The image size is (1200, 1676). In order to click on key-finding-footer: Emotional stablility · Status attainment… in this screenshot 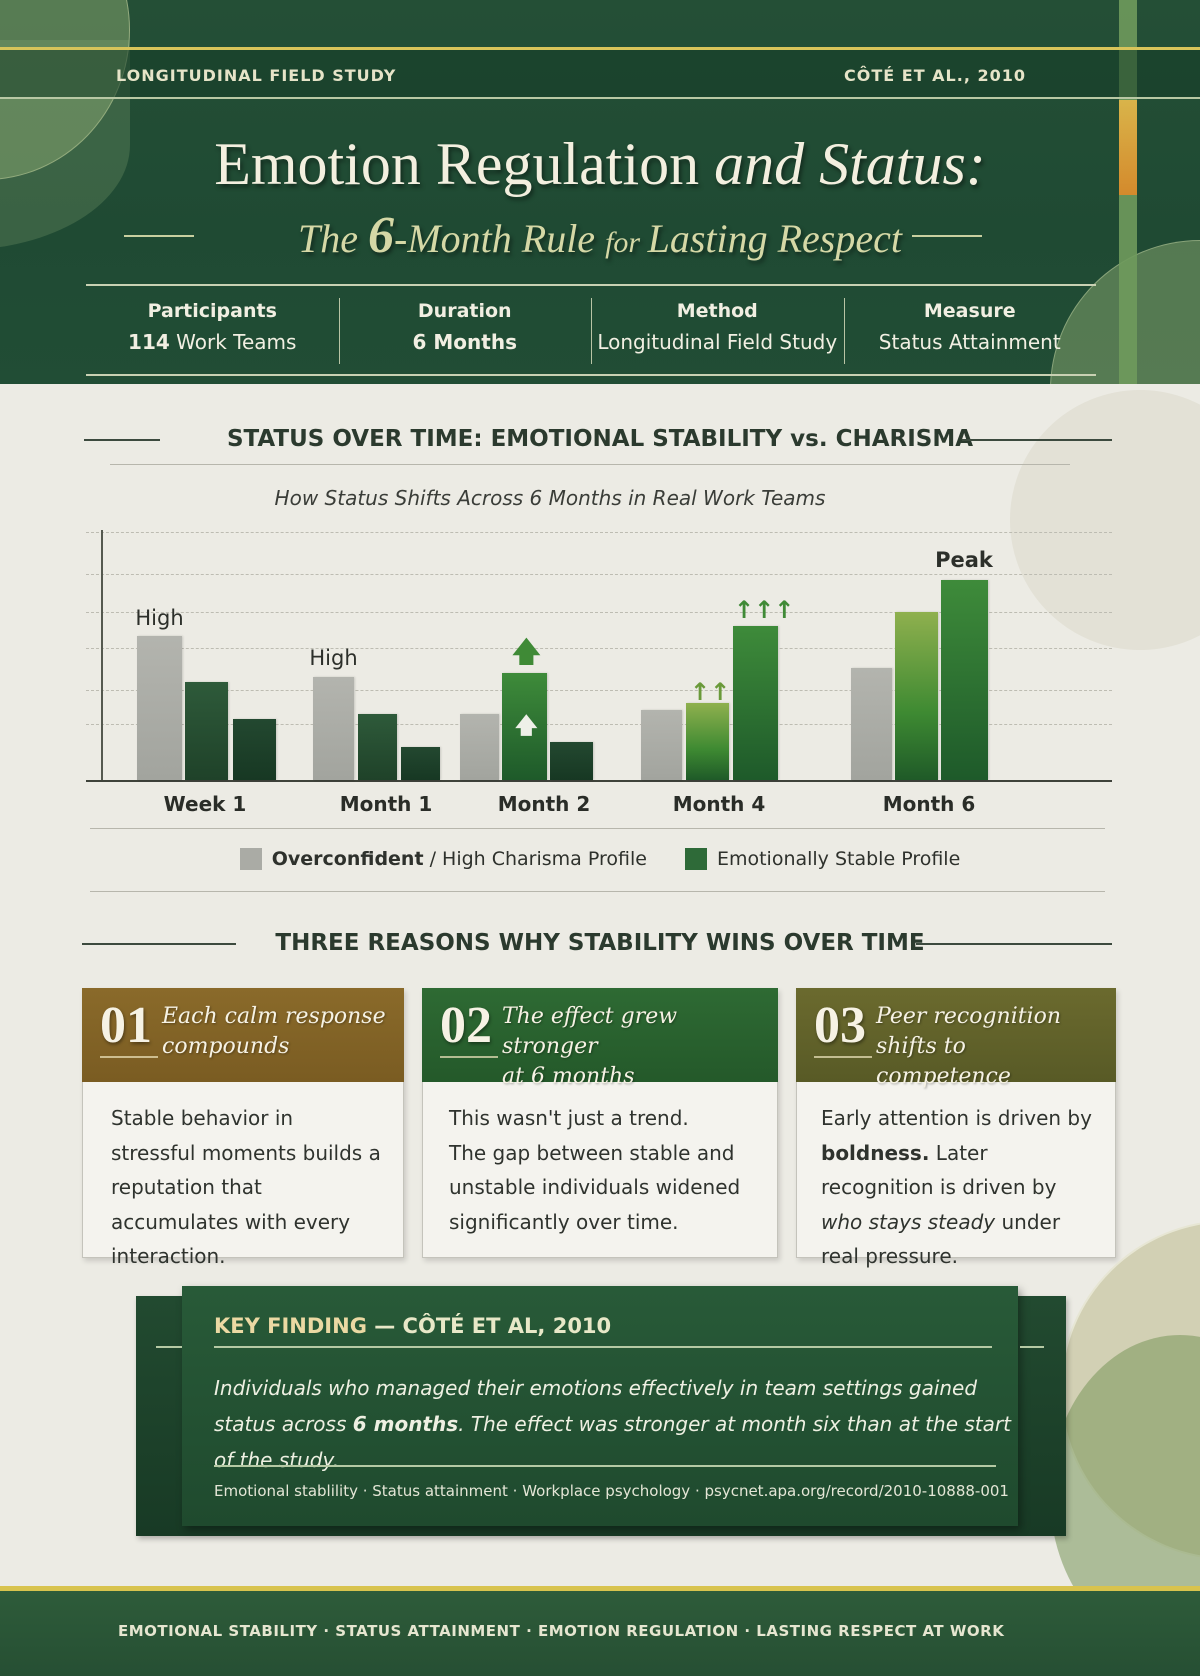, I will do `click(611, 1491)`.